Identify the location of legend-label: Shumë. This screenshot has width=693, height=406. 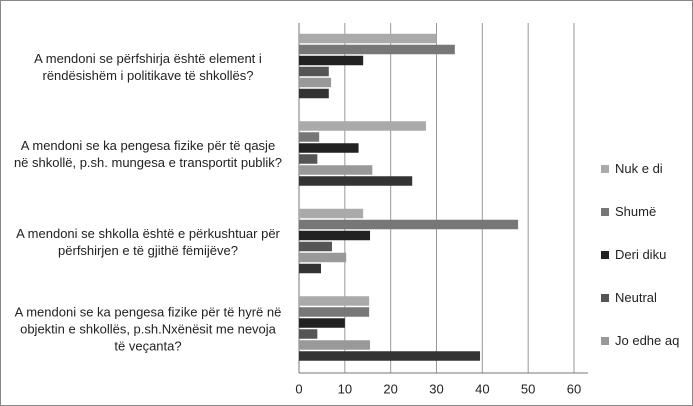
(636, 211).